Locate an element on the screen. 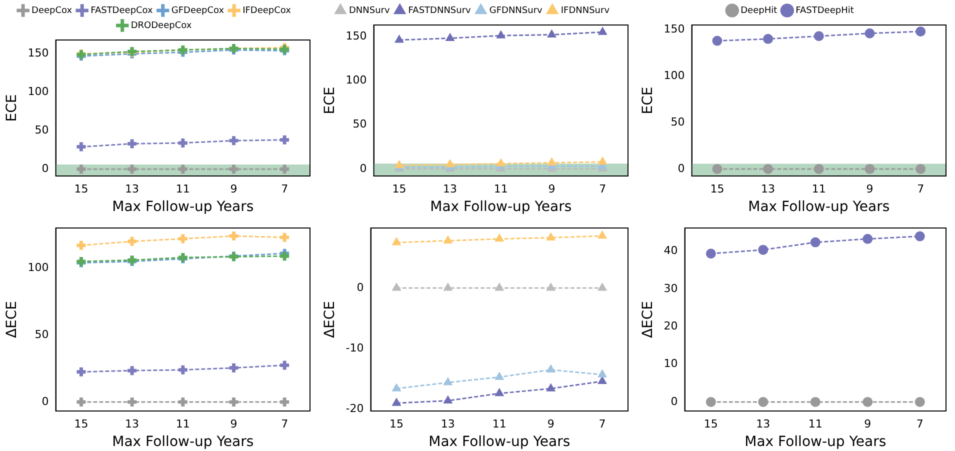 The width and height of the screenshot is (955, 451). legend-label: FASTDeepHit is located at coordinates (825, 11).